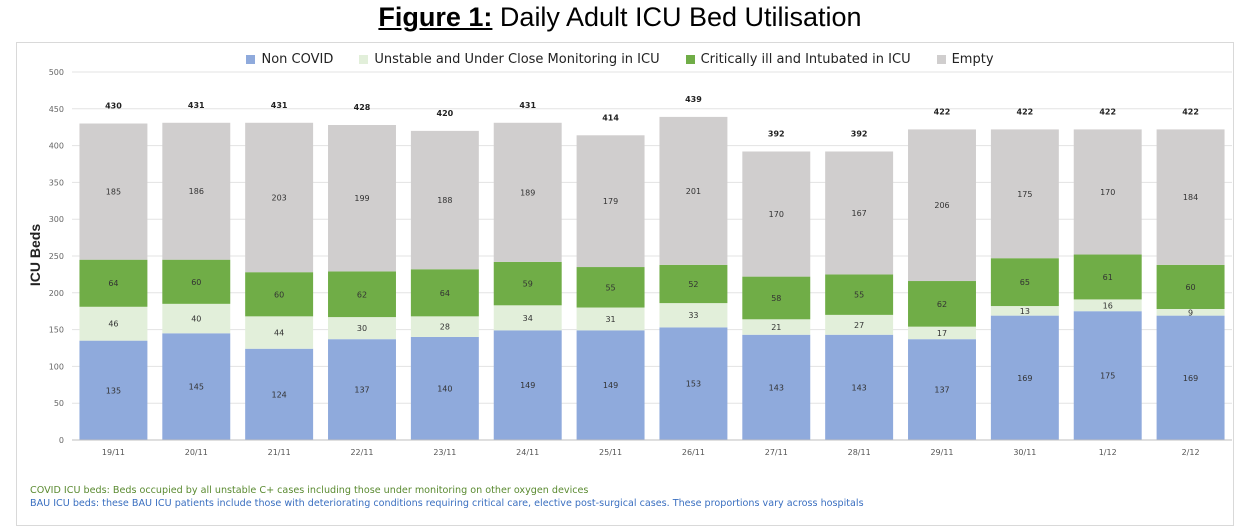 This screenshot has height=528, width=1240. I want to click on data-label: 65, so click(1025, 282).